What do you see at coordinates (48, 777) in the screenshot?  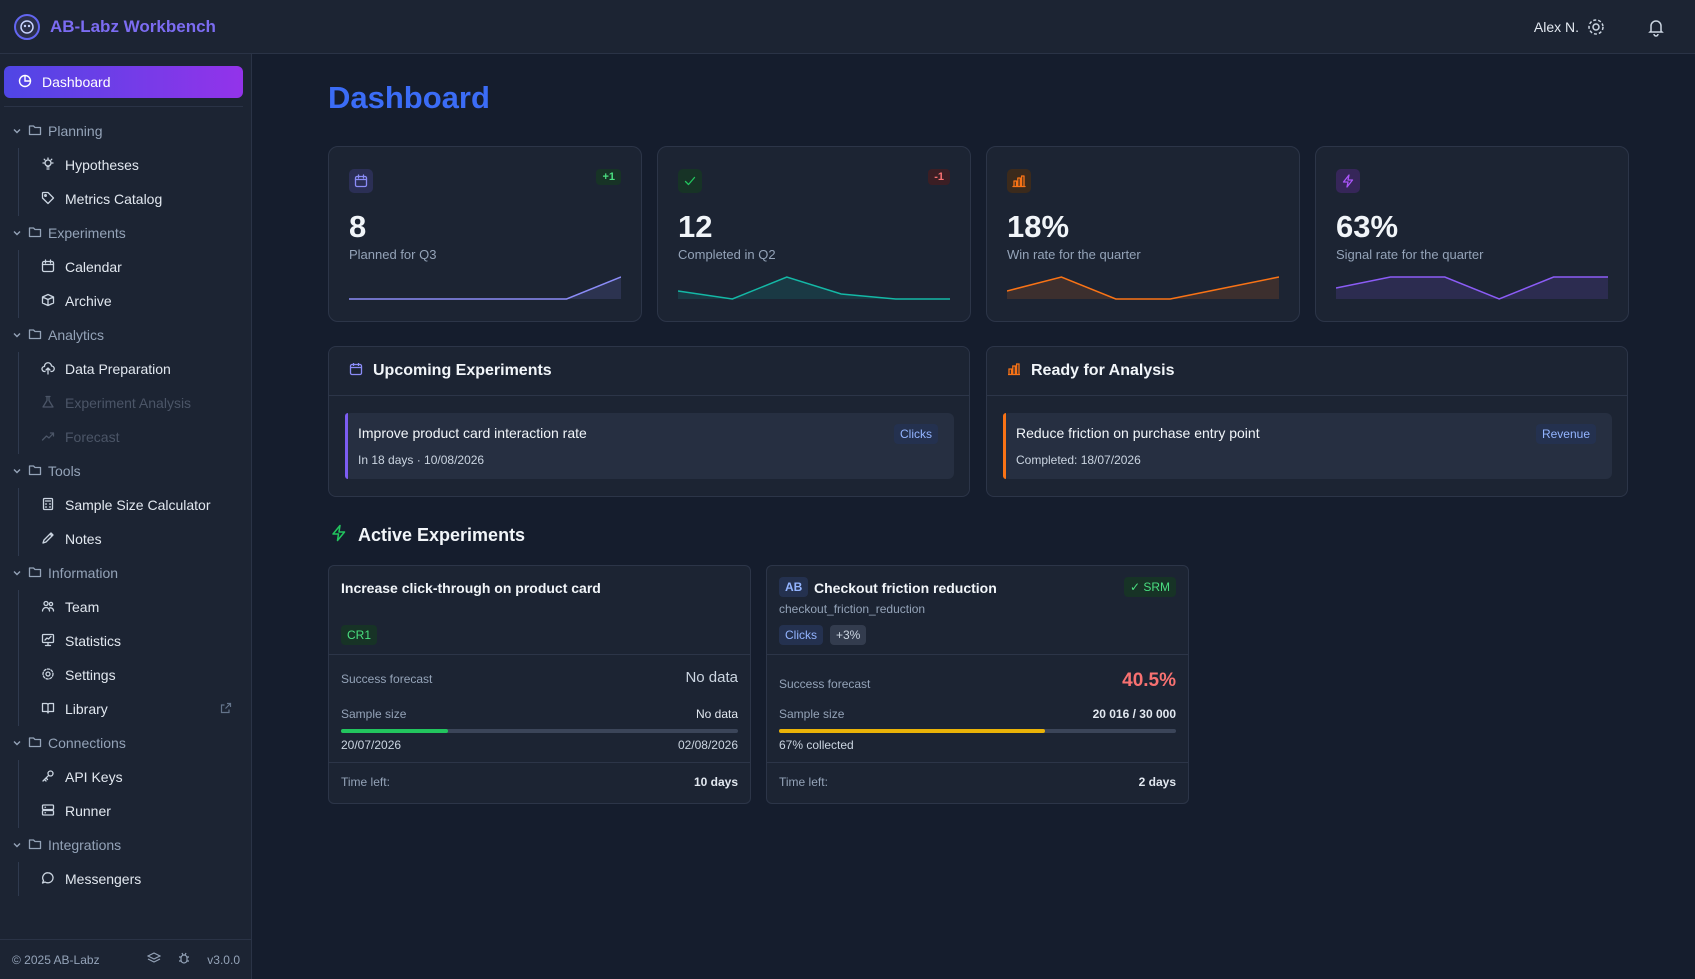 I see `key-icon` at bounding box center [48, 777].